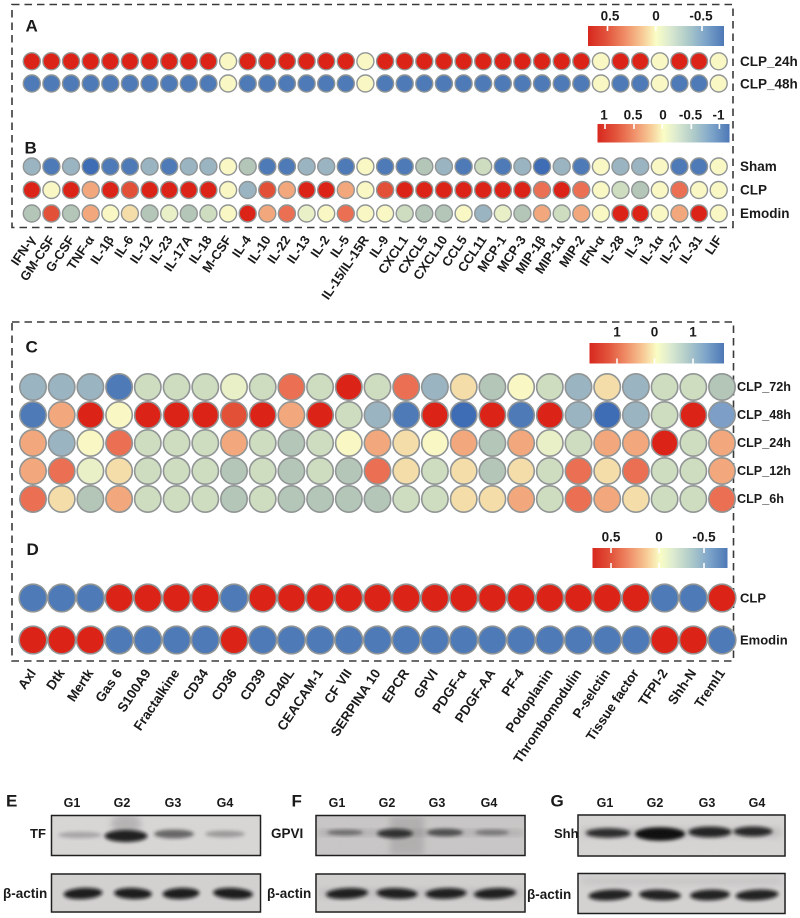 The width and height of the screenshot is (800, 918). What do you see at coordinates (760, 499) in the screenshot?
I see `svg-text: CLP_6h` at bounding box center [760, 499].